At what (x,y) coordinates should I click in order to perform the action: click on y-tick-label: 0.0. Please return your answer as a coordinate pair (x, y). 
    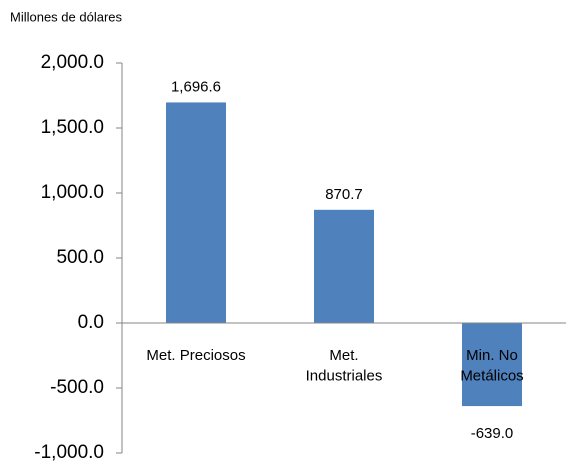
    Looking at the image, I should click on (91, 322).